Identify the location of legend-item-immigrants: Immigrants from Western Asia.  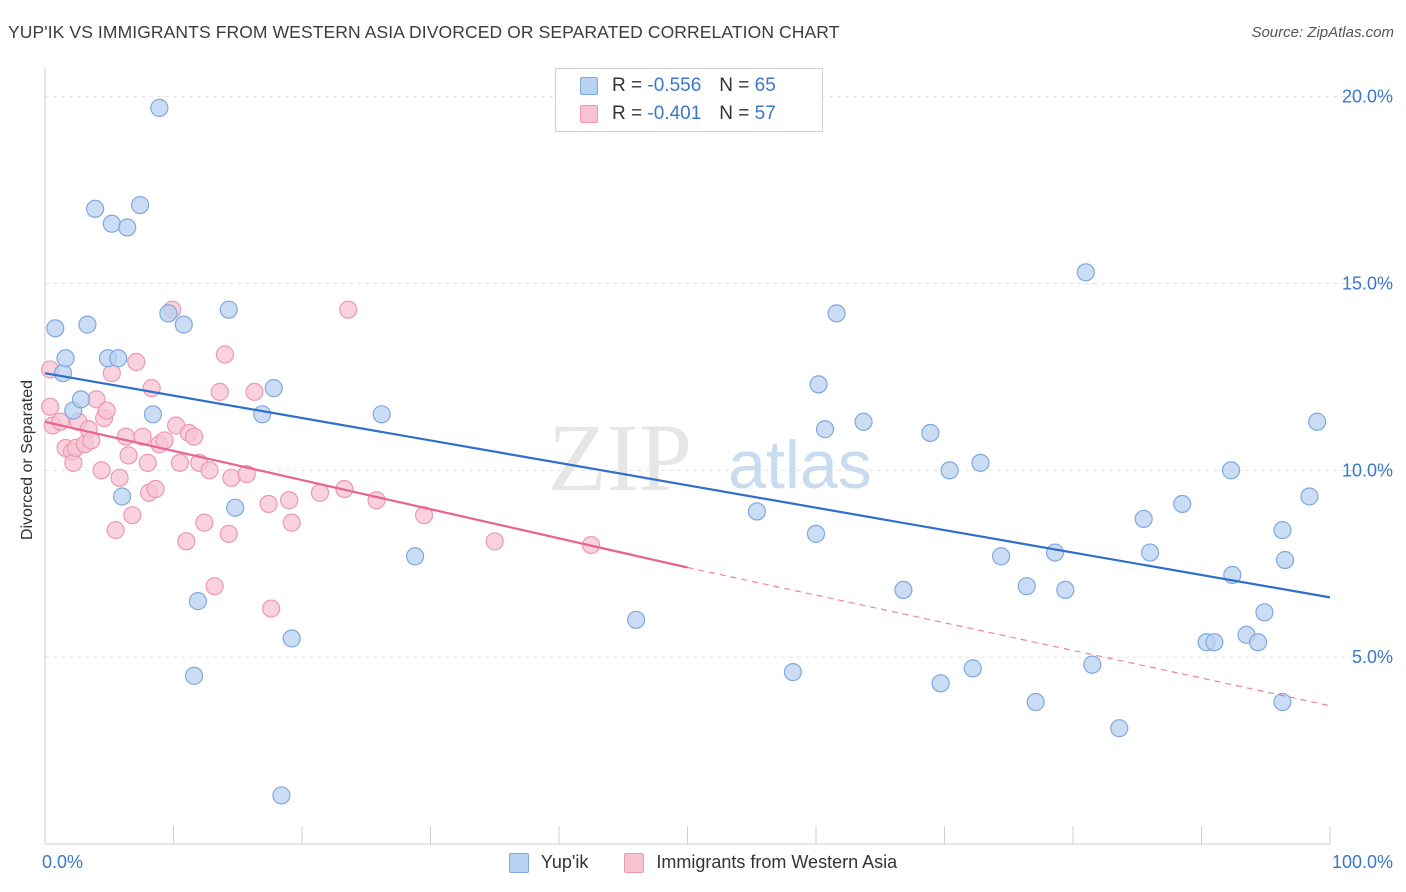
(760, 862).